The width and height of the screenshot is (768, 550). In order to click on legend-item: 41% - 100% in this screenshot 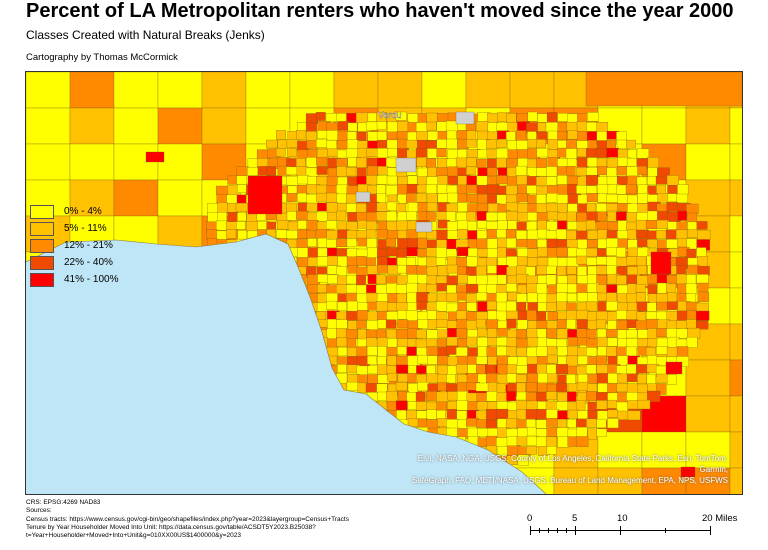, I will do `click(74, 279)`.